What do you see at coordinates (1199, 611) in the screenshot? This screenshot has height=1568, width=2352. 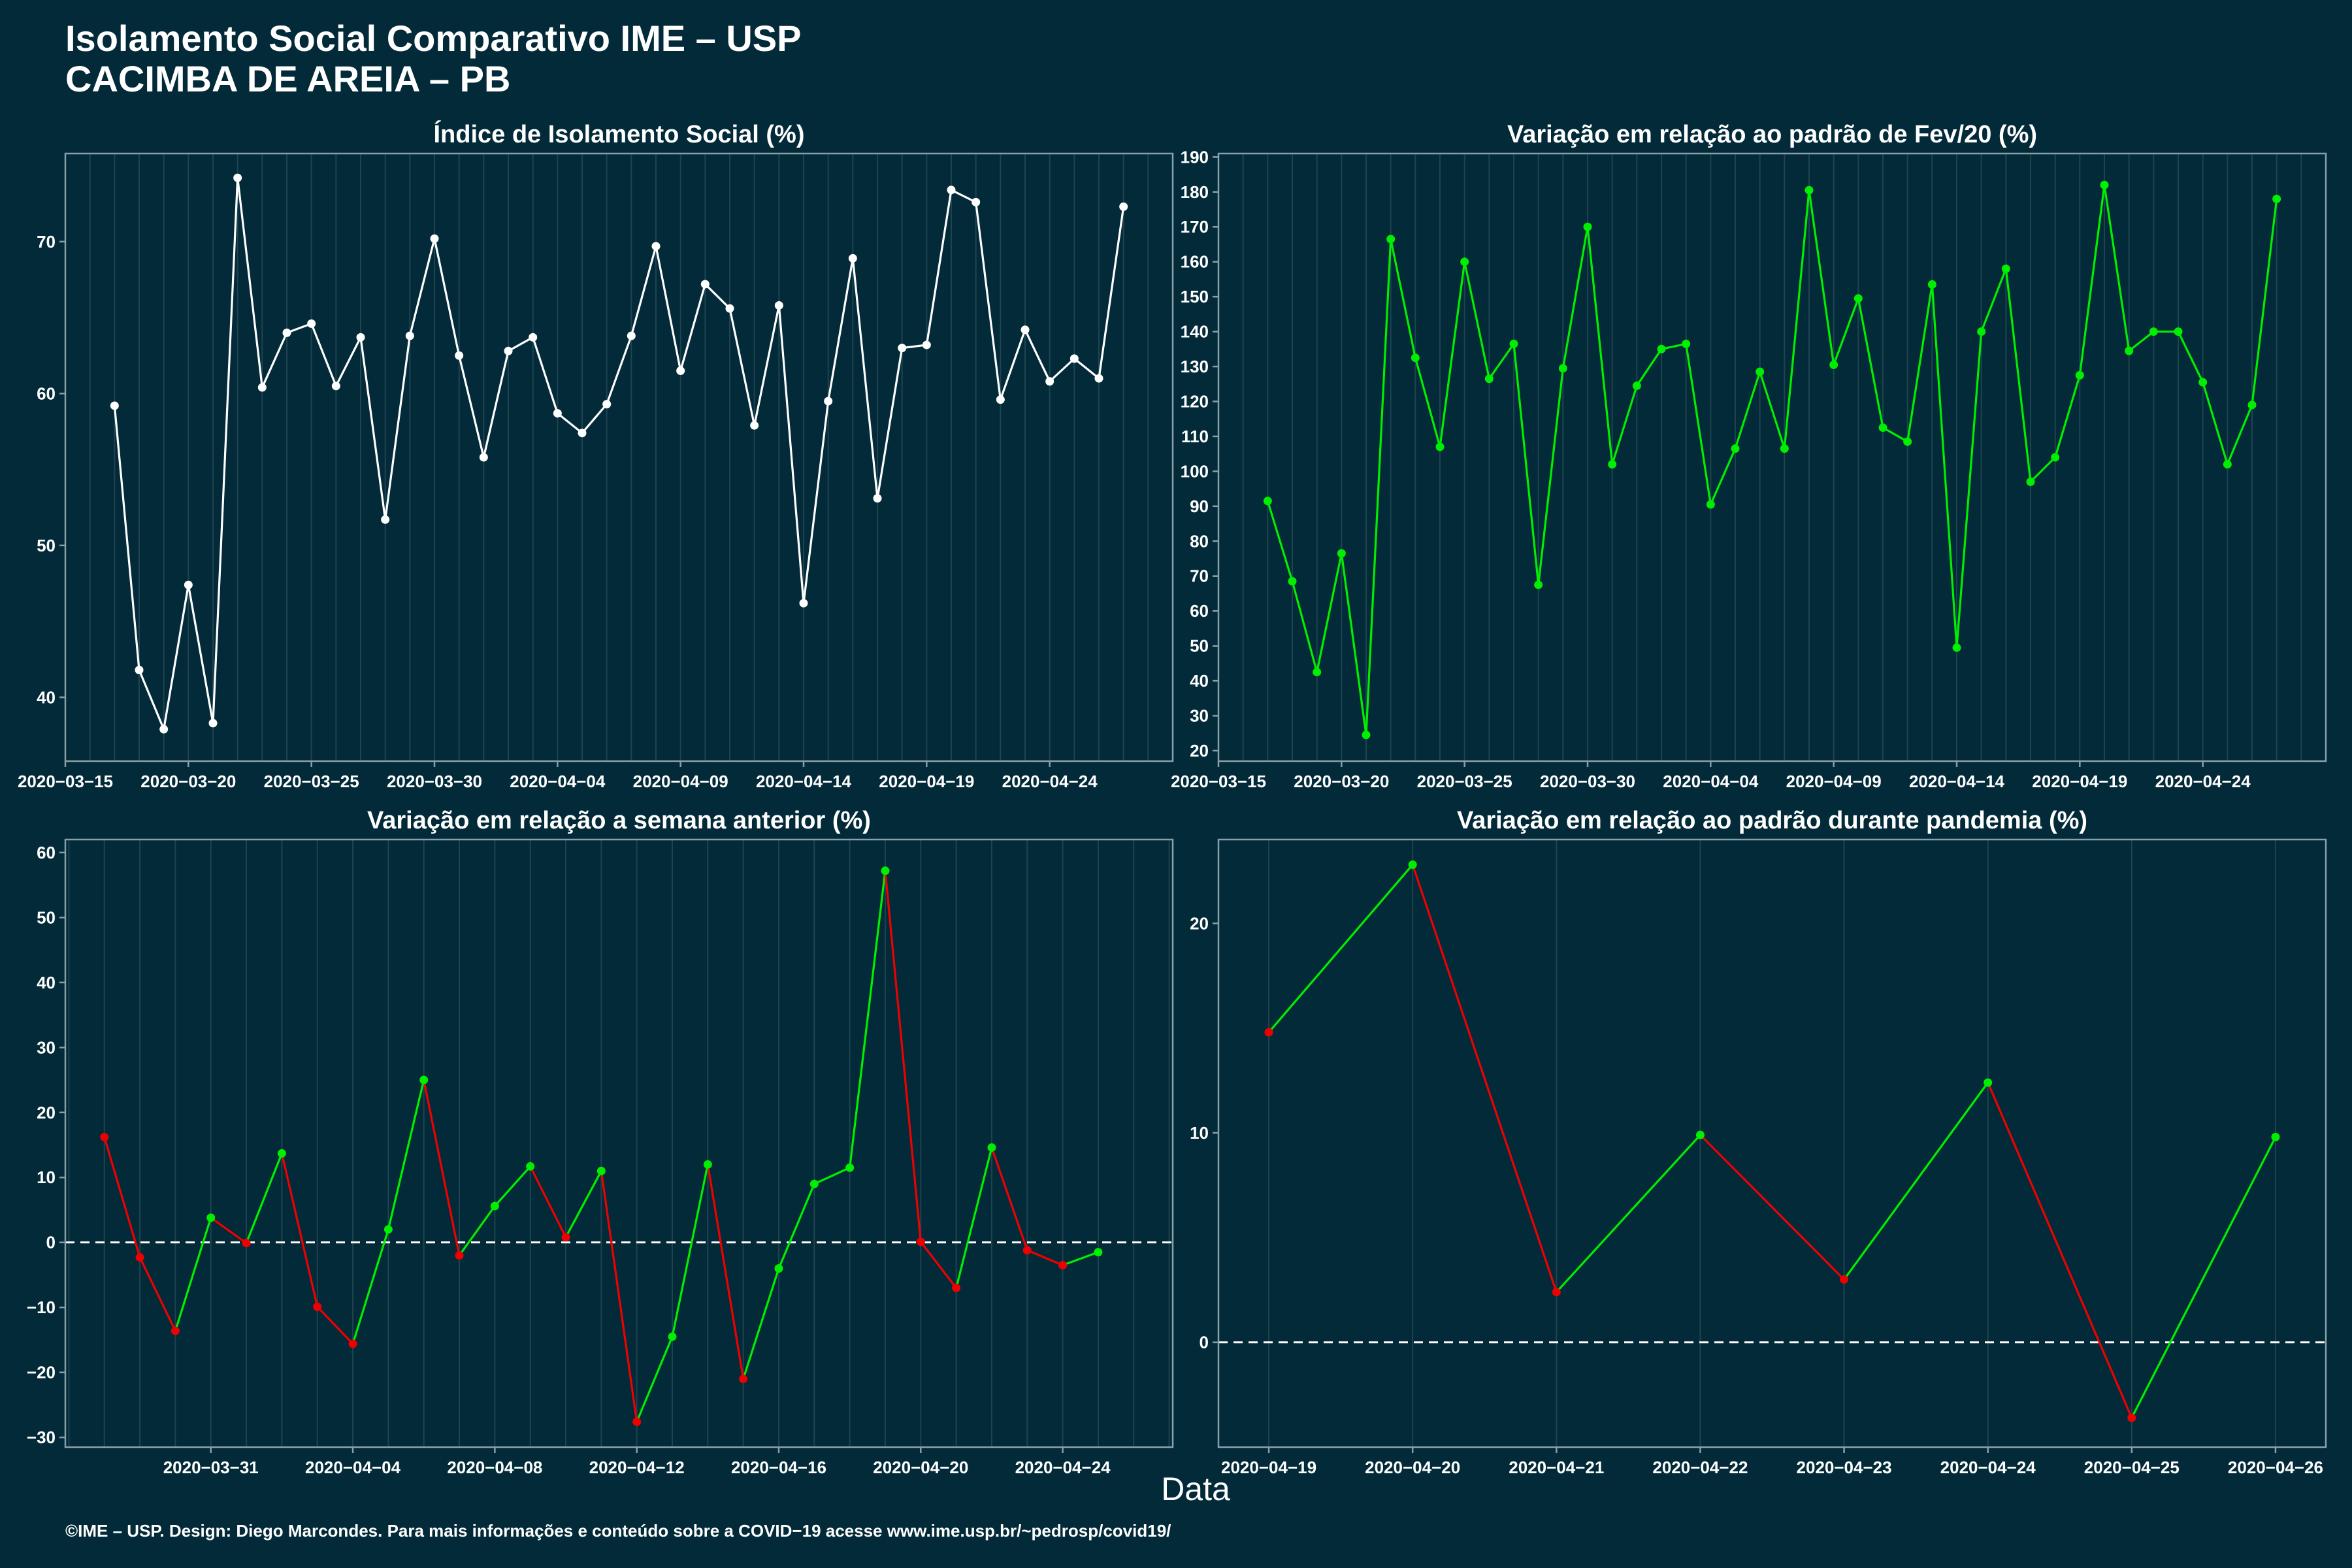 I see `y-tick-label: 60` at bounding box center [1199, 611].